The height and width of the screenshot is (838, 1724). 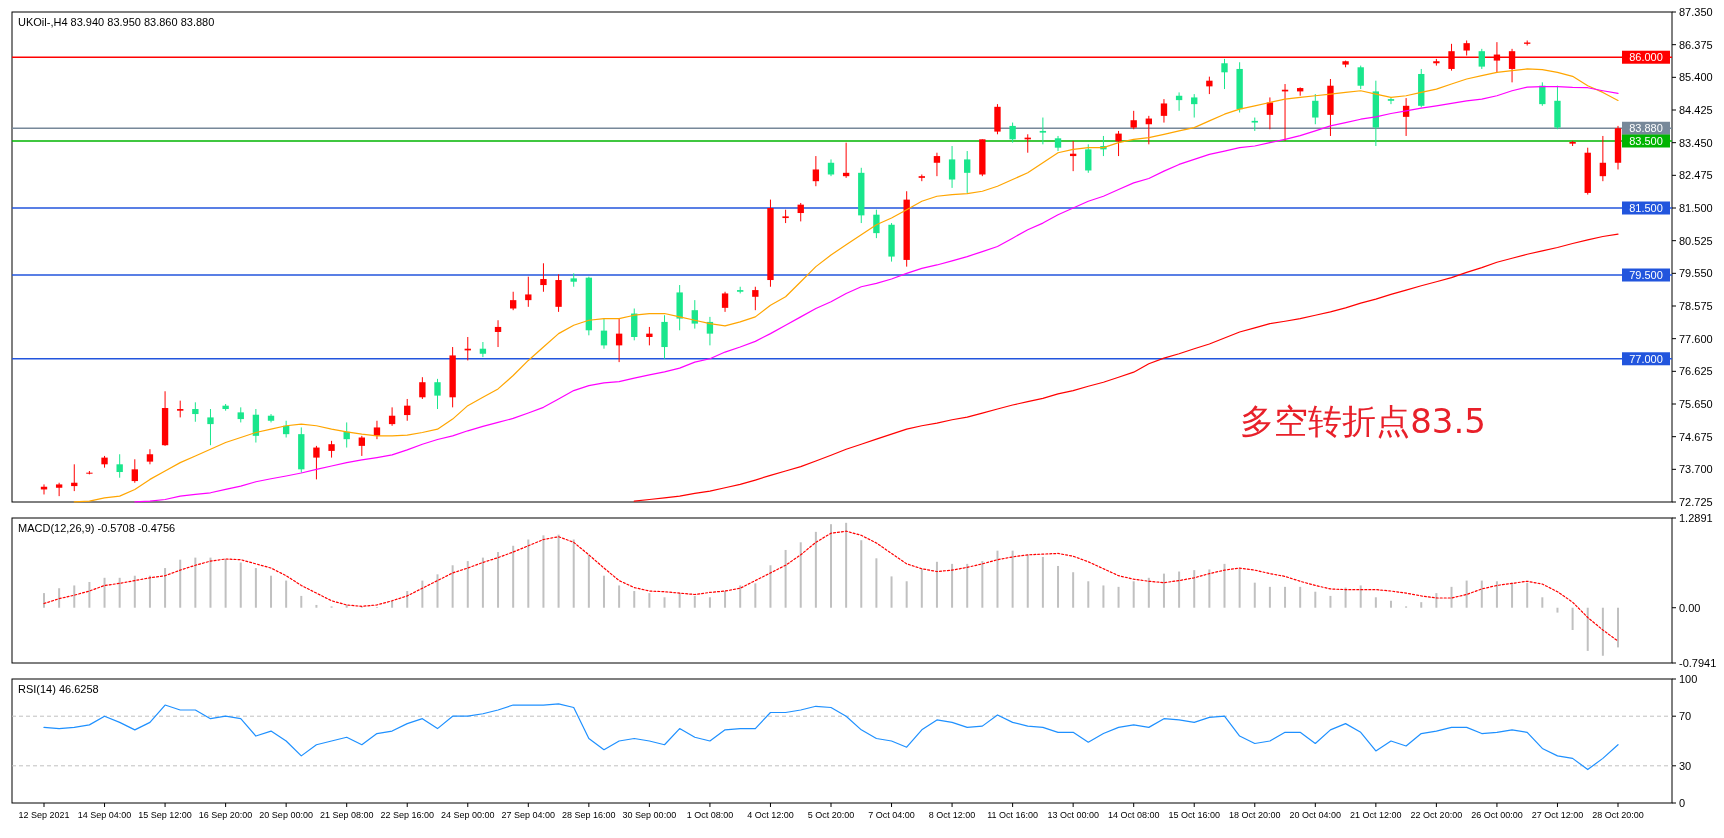 I want to click on x-tick-label: 1 Oct 08:00, so click(x=710, y=815).